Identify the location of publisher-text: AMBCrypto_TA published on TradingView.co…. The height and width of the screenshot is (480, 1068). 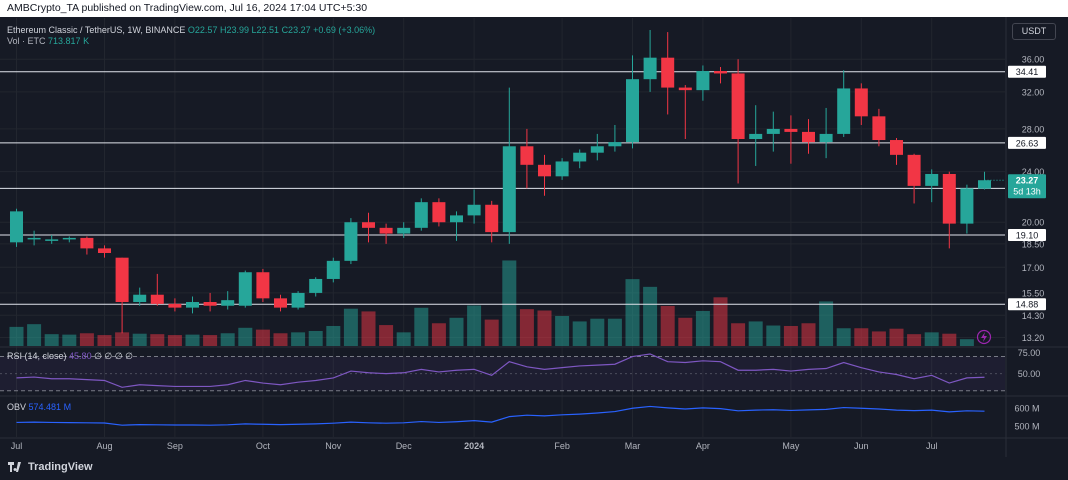
(187, 8).